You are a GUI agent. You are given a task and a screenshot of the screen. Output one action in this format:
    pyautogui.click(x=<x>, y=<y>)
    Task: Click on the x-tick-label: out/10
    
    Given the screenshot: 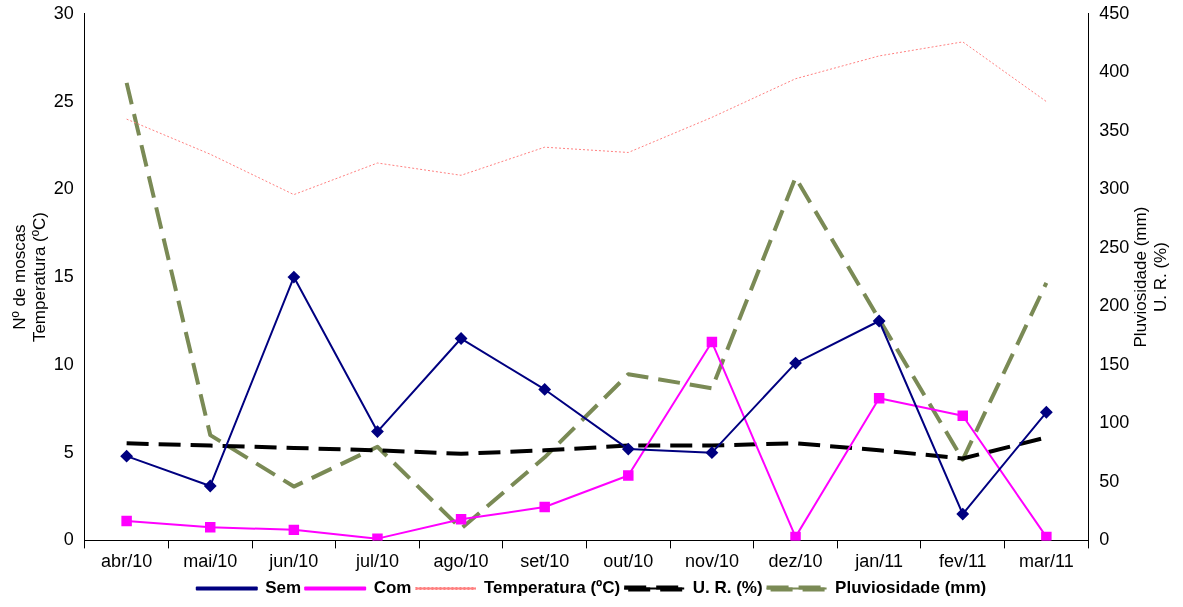 What is the action you would take?
    pyautogui.click(x=628, y=561)
    